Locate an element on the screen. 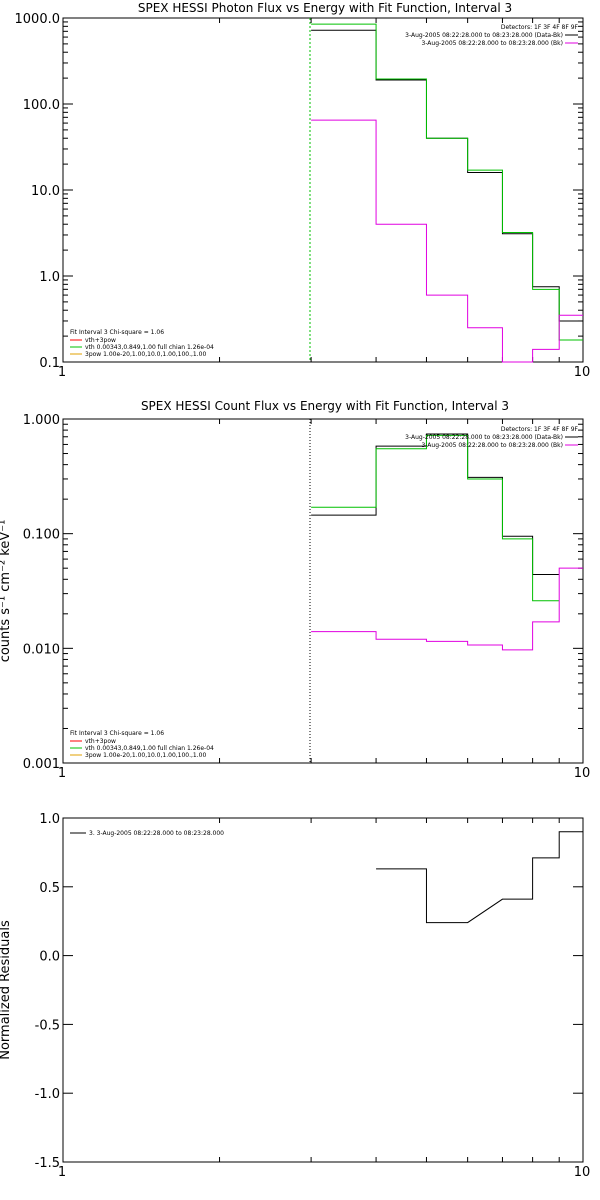 This screenshot has height=1200, width=600. panel-3-ytick-label: 0.5 is located at coordinates (49, 888).